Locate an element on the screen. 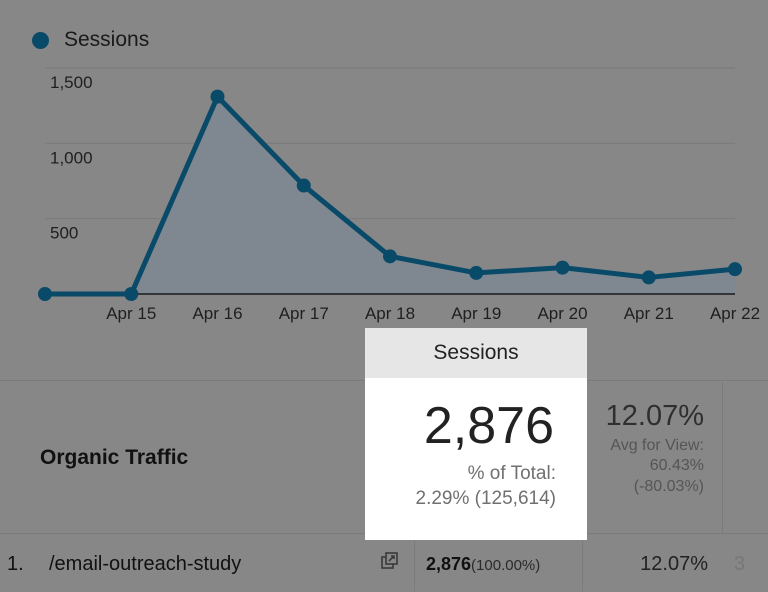  column-divider is located at coordinates (722, 458).